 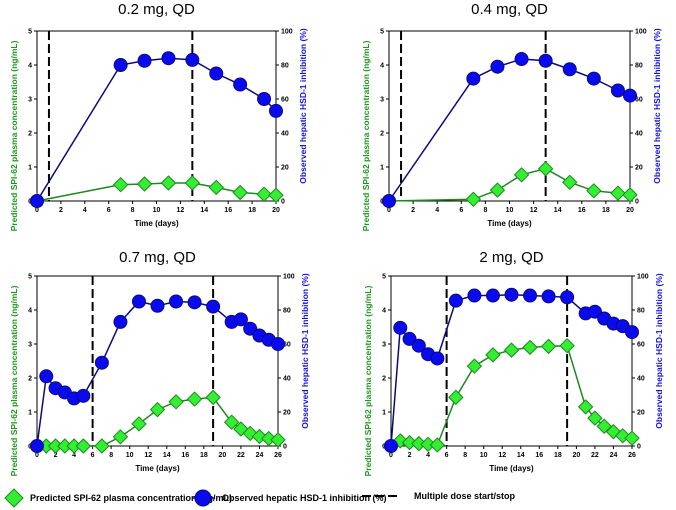 I want to click on y-right-tick-label: 100, so click(x=287, y=32).